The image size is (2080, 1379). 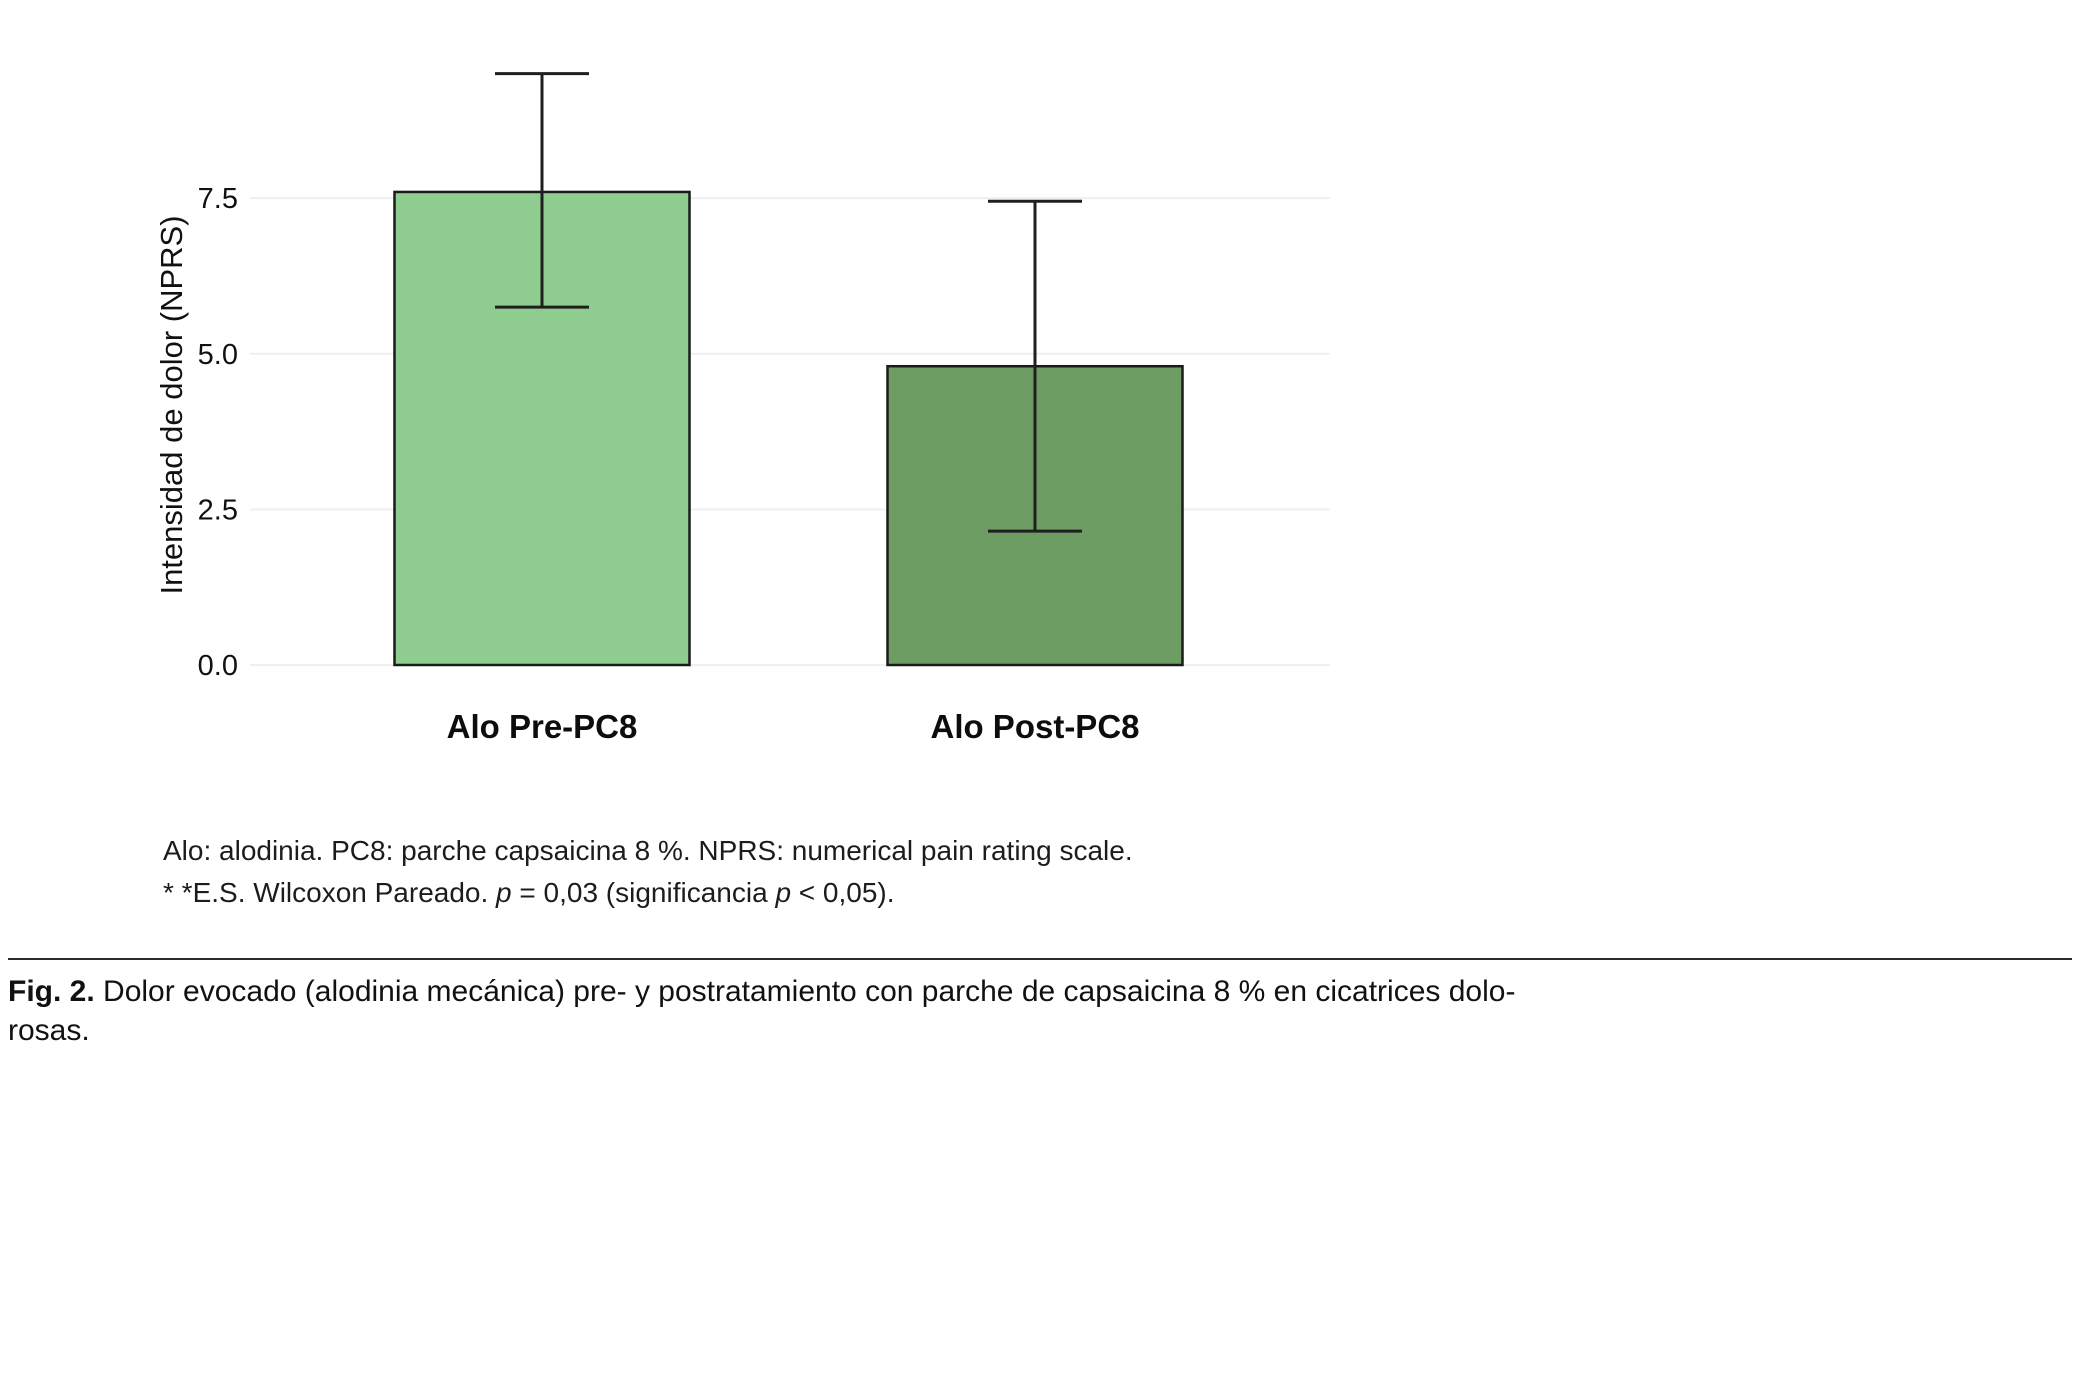 What do you see at coordinates (542, 726) in the screenshot?
I see `x-category-label-1: Alo Pre-PC8` at bounding box center [542, 726].